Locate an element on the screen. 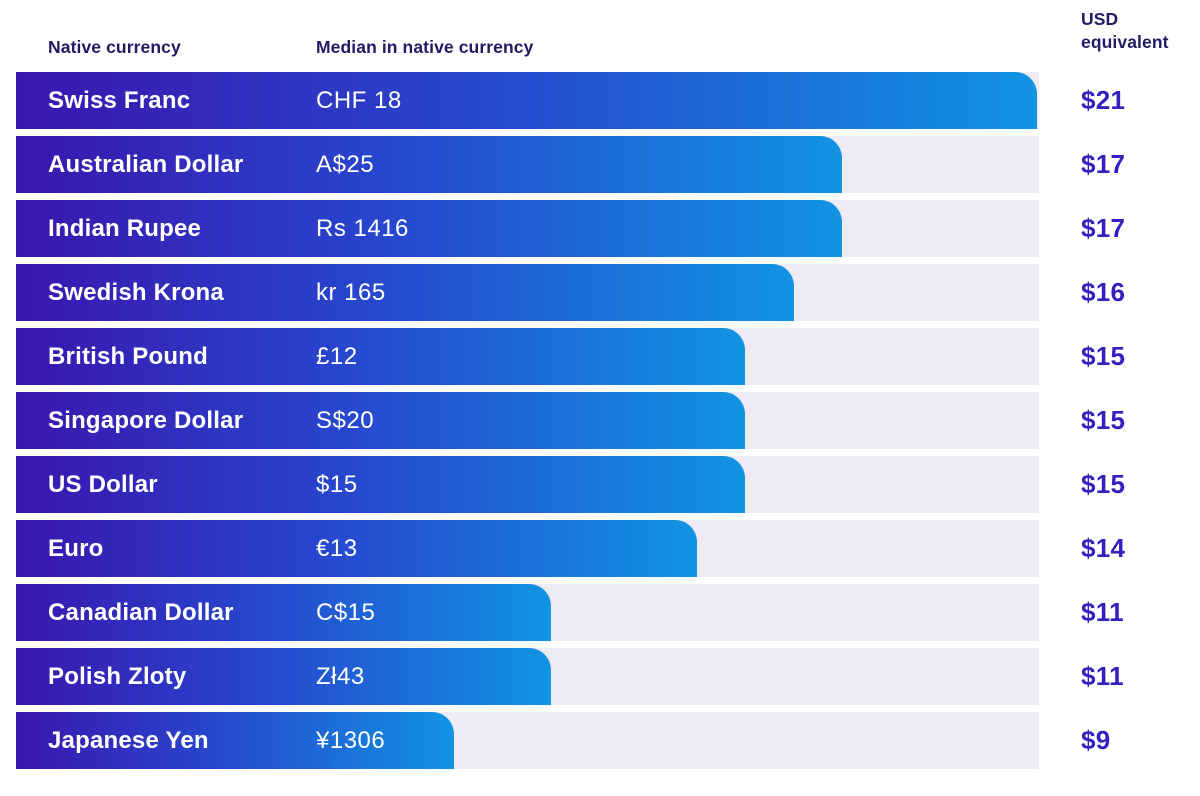  chart-row: US Dollar $15 $15 is located at coordinates (570, 484).